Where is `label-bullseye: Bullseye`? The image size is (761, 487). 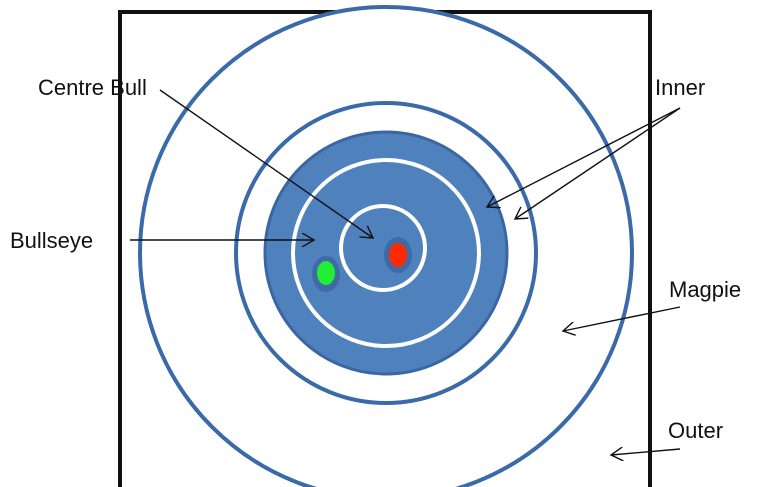
label-bullseye: Bullseye is located at coordinates (52, 240).